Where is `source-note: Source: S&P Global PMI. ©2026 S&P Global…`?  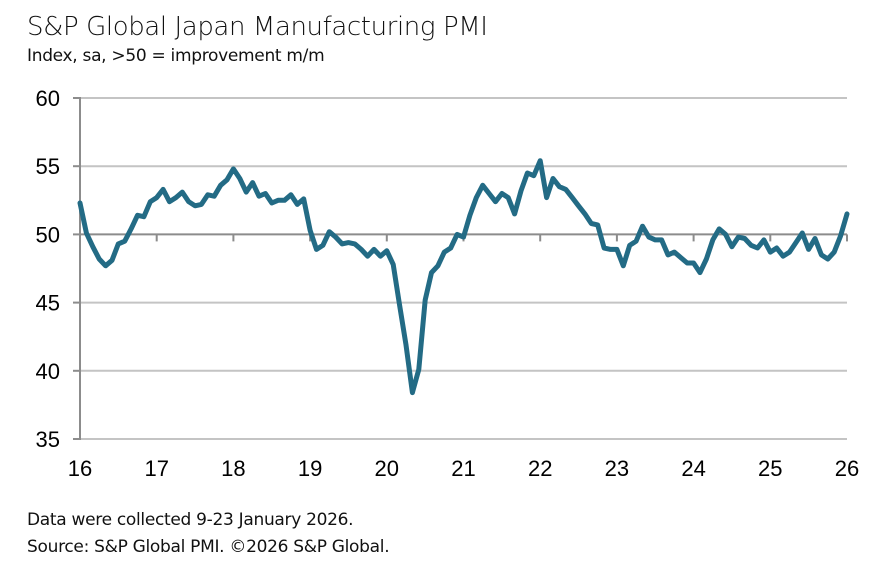 source-note: Source: S&P Global PMI. ©2026 S&P Global… is located at coordinates (208, 547).